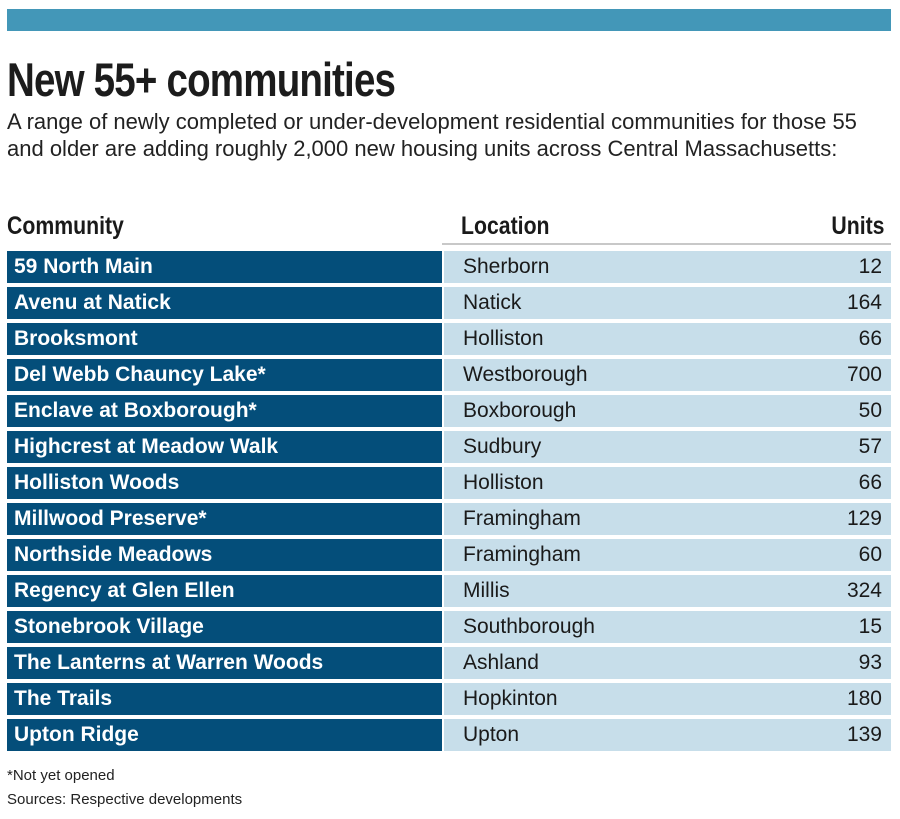 Image resolution: width=900 pixels, height=819 pixels. I want to click on table-row: The Trails Hopkinton 180, so click(449, 699).